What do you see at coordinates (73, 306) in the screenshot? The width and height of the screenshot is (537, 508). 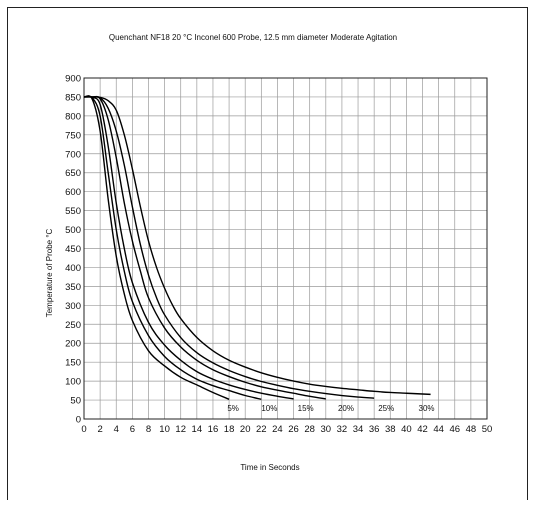 I see `y-tick-label: 300` at bounding box center [73, 306].